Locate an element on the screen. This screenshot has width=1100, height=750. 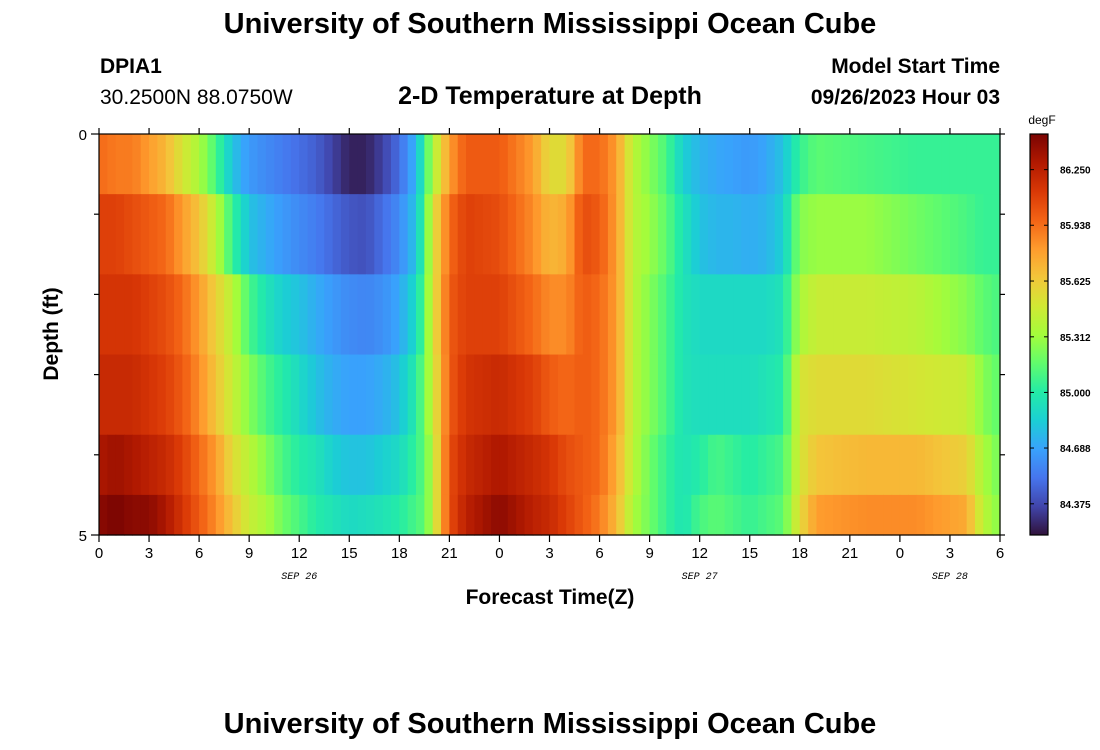
plot-title: 2-D Temperature at Depth is located at coordinates (550, 96).